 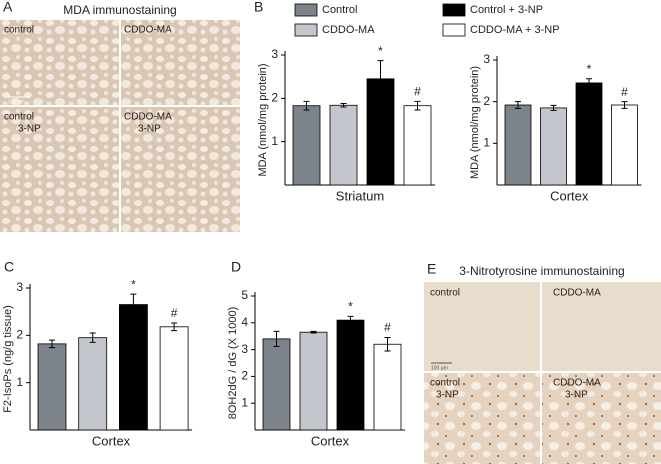 What do you see at coordinates (119, 10) in the screenshot?
I see `panel-title: MDA immunostaining` at bounding box center [119, 10].